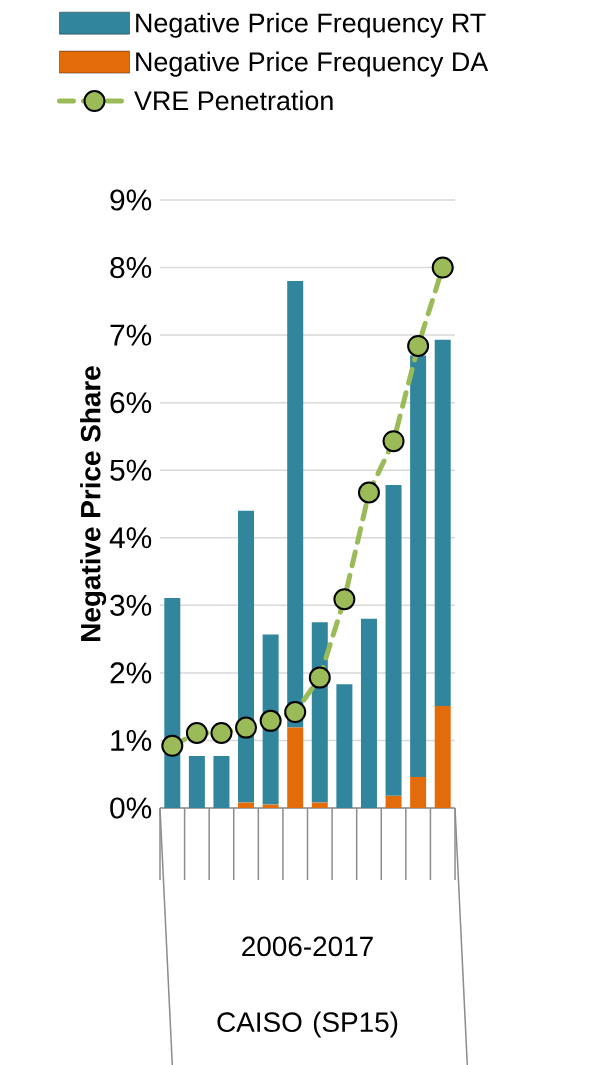  I want to click on y-tick-label: 3%, so click(131, 605).